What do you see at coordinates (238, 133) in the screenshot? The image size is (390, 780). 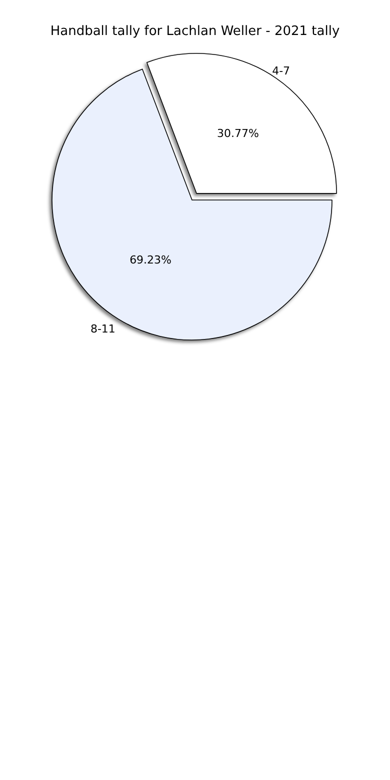 I see `data-label: 30.77%` at bounding box center [238, 133].